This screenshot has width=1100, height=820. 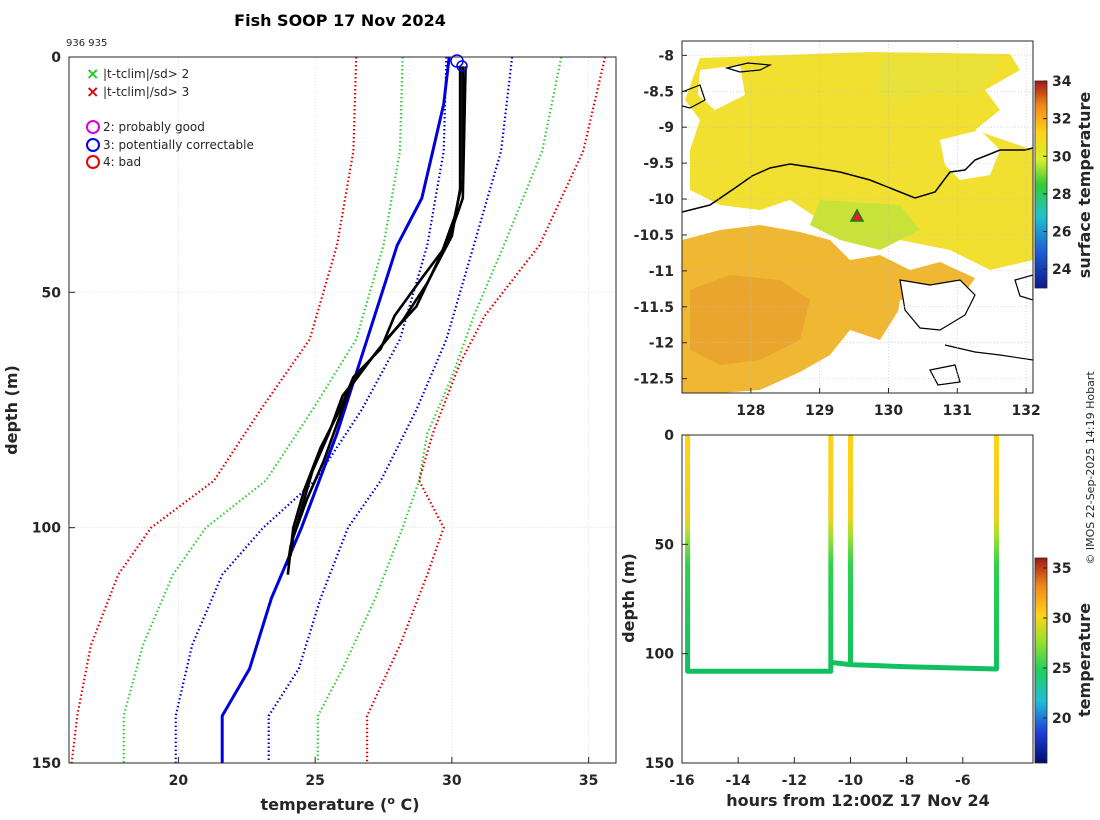 What do you see at coordinates (739, 781) in the screenshot?
I see `timeseries-x-tick-label: -14` at bounding box center [739, 781].